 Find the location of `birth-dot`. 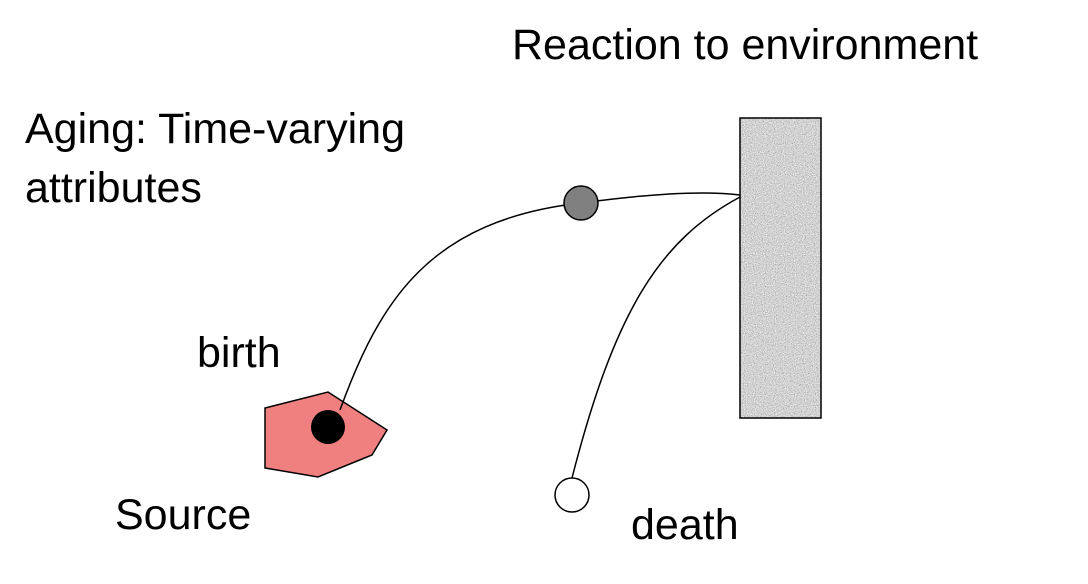

birth-dot is located at coordinates (328, 427).